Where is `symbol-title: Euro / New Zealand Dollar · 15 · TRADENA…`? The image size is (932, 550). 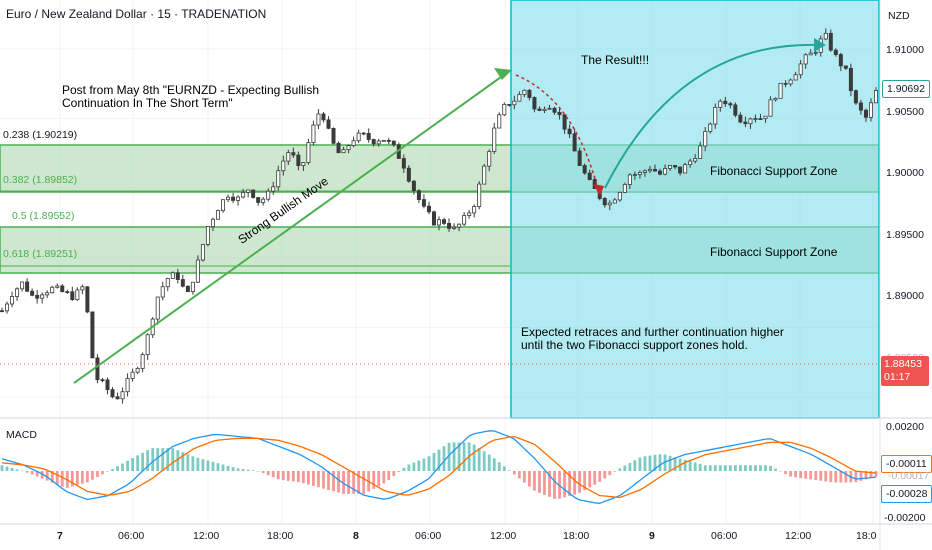 symbol-title: Euro / New Zealand Dollar · 15 · TRADENA… is located at coordinates (136, 14).